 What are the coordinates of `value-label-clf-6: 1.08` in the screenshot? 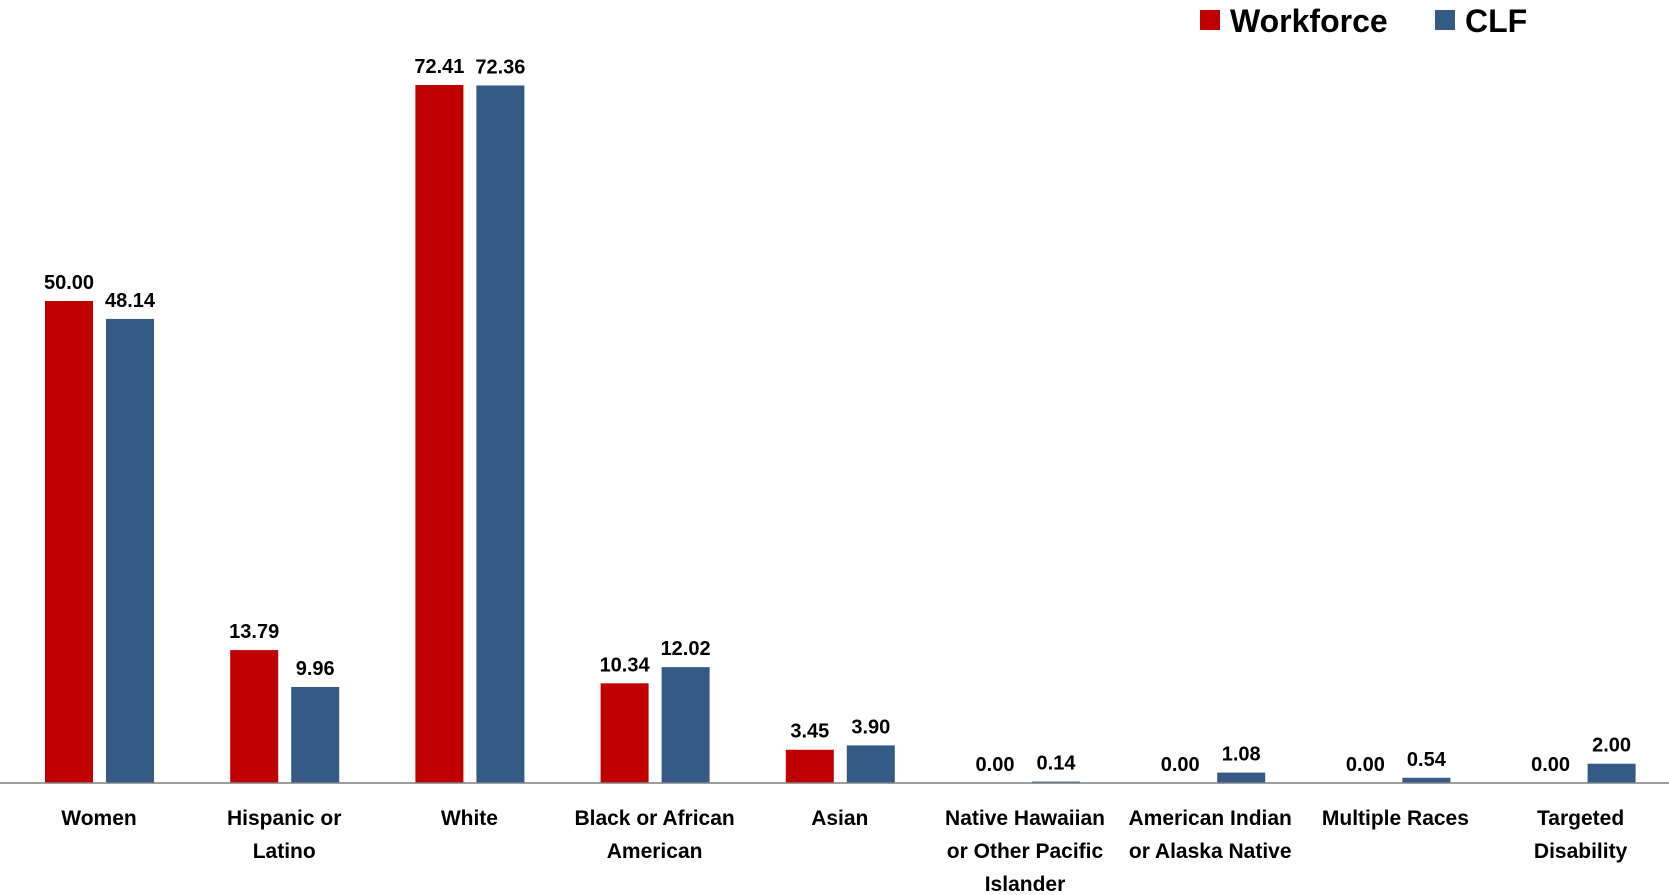 It's located at (1241, 755).